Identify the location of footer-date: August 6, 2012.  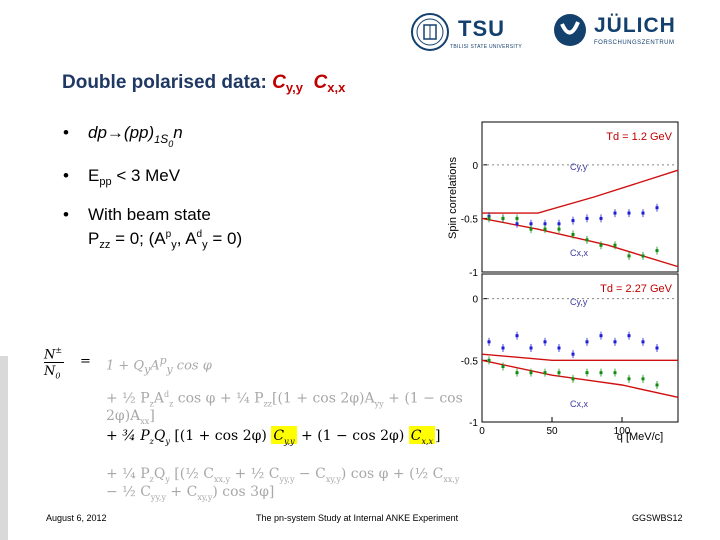
(76, 518).